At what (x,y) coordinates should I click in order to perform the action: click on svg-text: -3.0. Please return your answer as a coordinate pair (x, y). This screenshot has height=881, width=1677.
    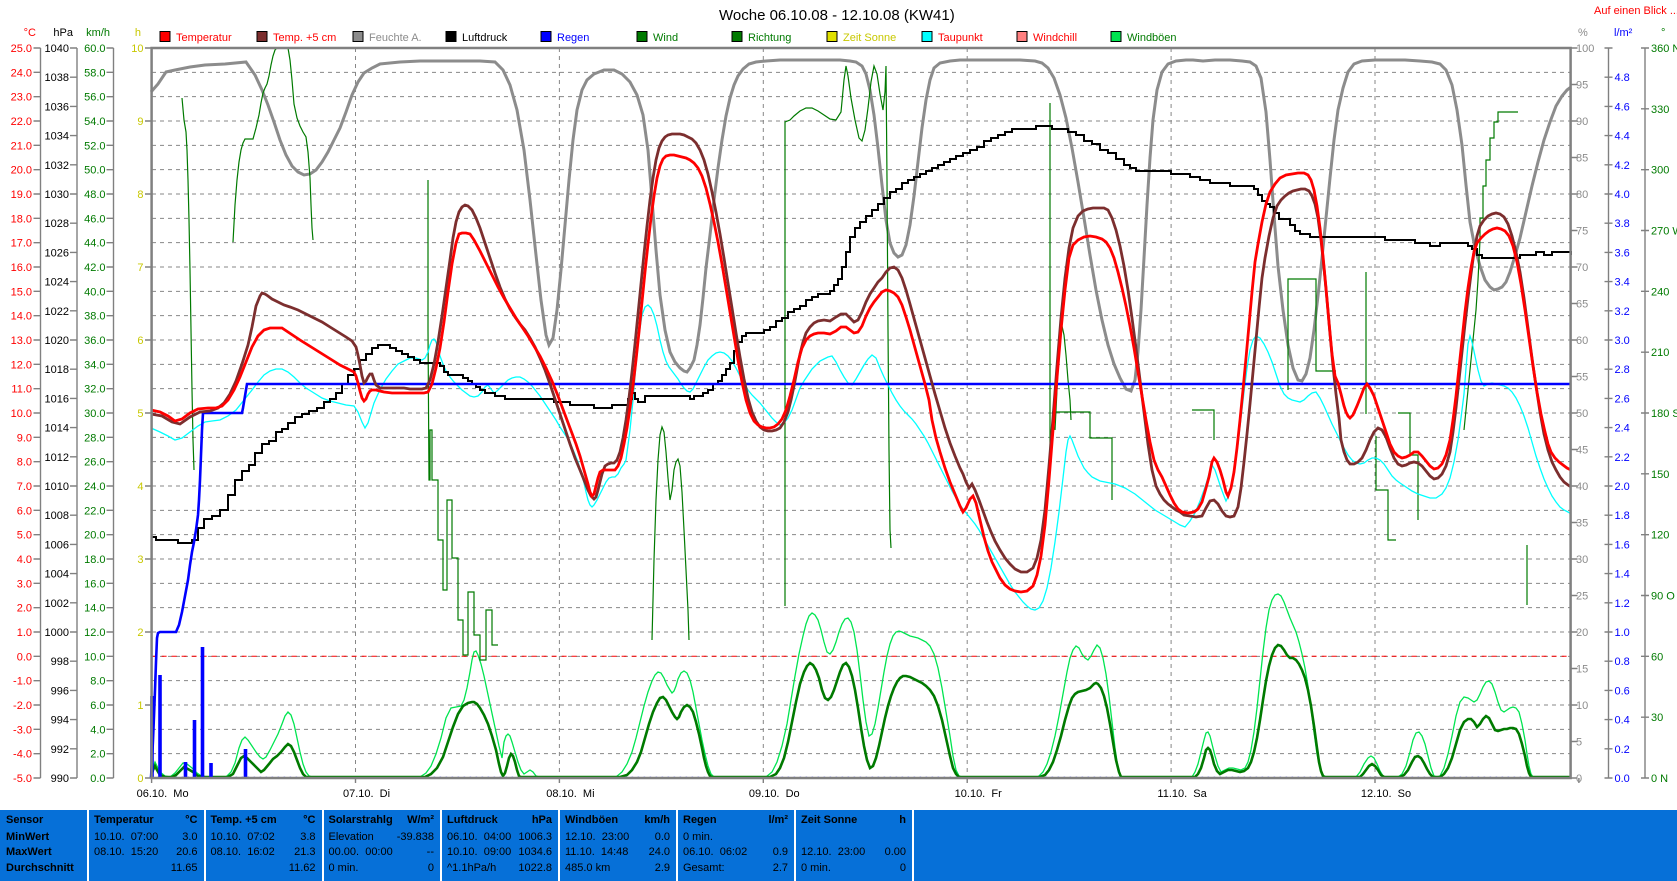
    Looking at the image, I should click on (22, 730).